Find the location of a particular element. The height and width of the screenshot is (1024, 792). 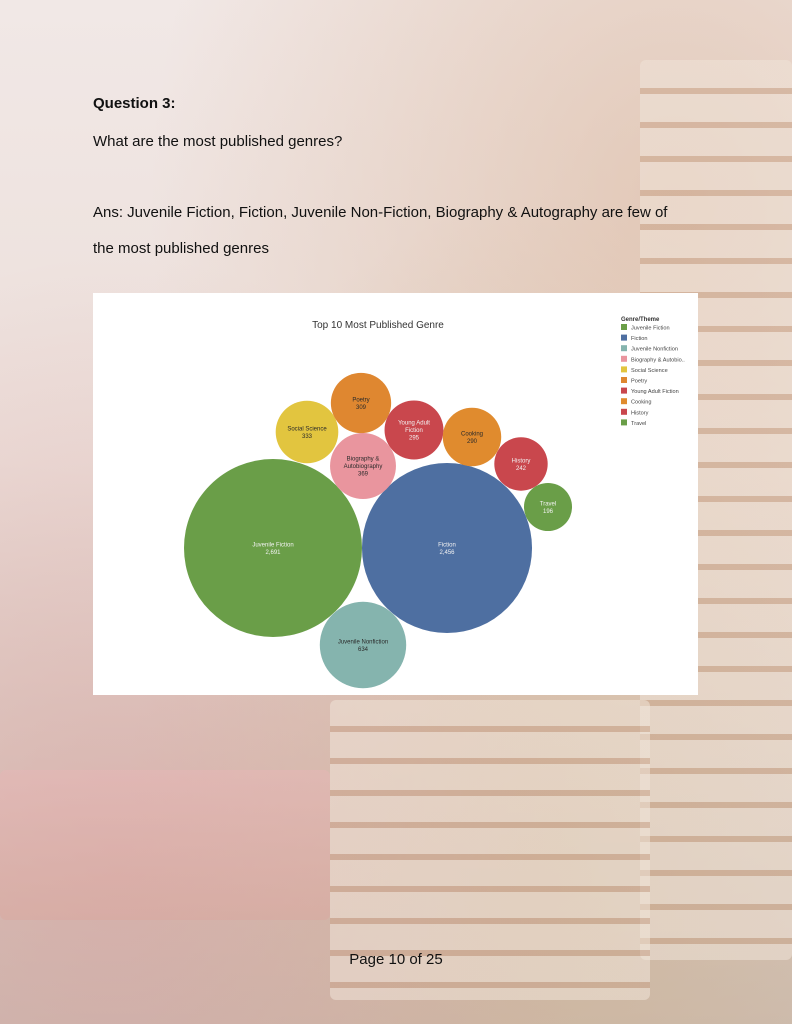

bubble-history is located at coordinates (521, 464).